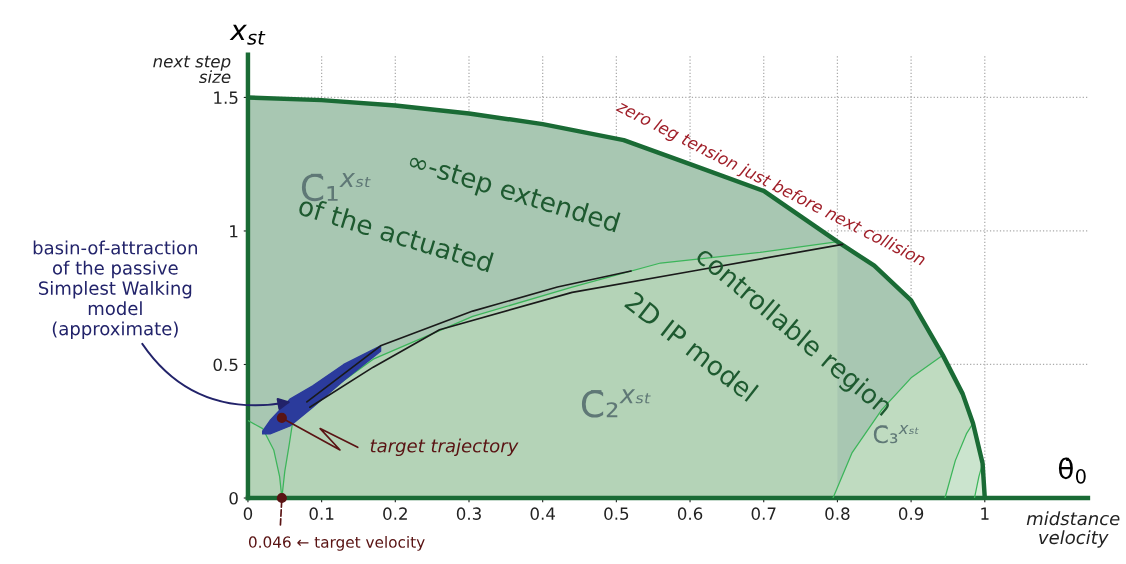  I want to click on annotation: C̄₃$^{xₛₜ}$, so click(896, 434).